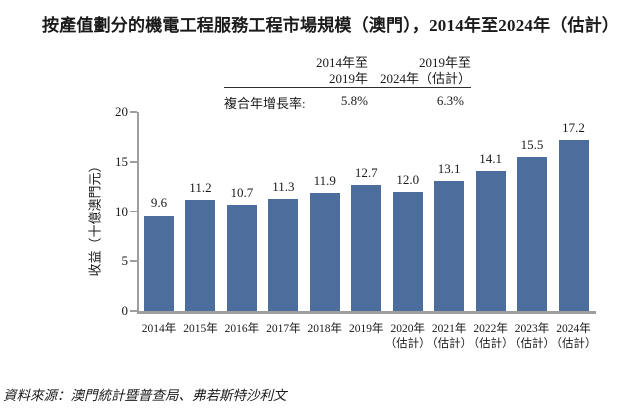  What do you see at coordinates (490, 336) in the screenshot?
I see `x-axis-label-2022年: 2022年 （估計）` at bounding box center [490, 336].